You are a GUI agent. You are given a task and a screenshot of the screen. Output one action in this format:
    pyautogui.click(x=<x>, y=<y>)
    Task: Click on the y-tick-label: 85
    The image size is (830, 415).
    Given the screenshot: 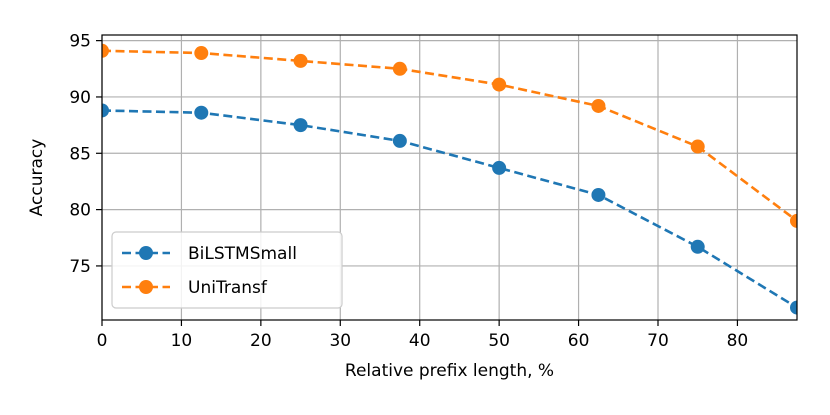 What is the action you would take?
    pyautogui.click(x=80, y=154)
    